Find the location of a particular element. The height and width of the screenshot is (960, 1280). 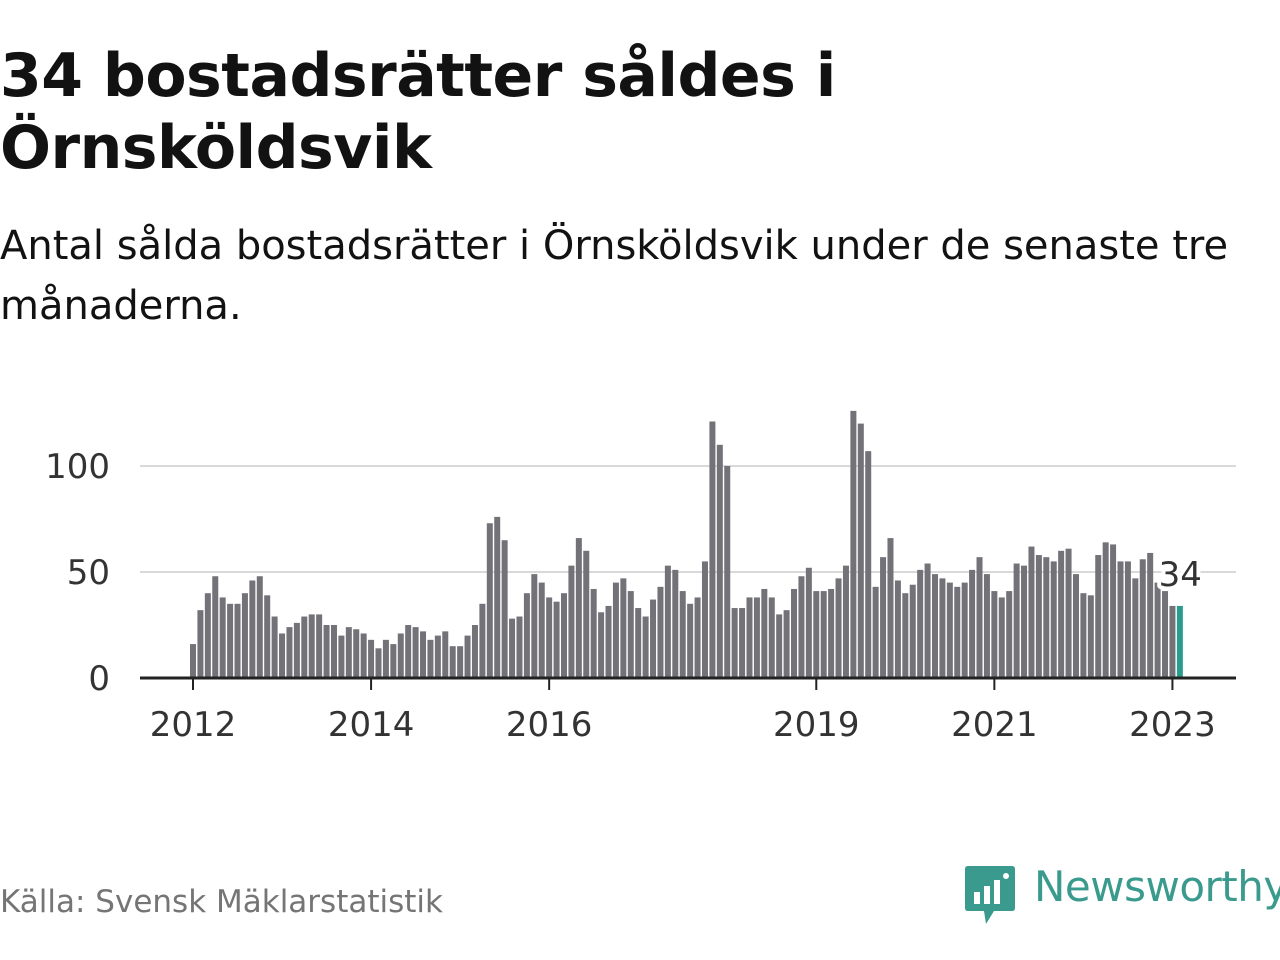

y-axis-labels: 0 50 100 is located at coordinates (77, 573).